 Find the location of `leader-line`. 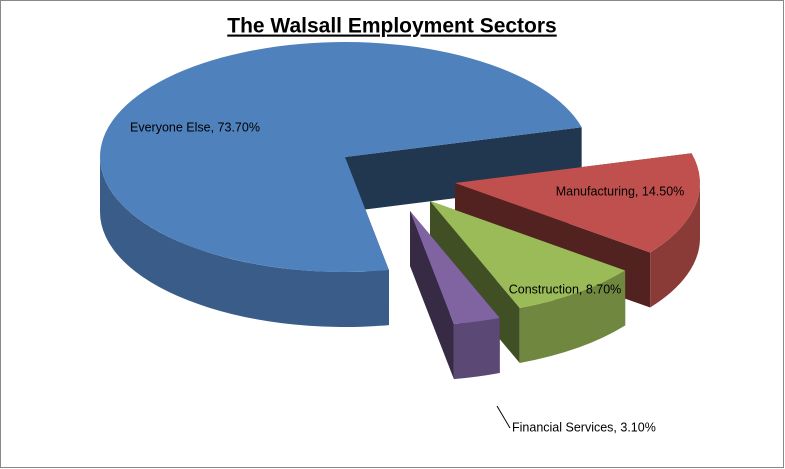

leader-line is located at coordinates (503, 417).